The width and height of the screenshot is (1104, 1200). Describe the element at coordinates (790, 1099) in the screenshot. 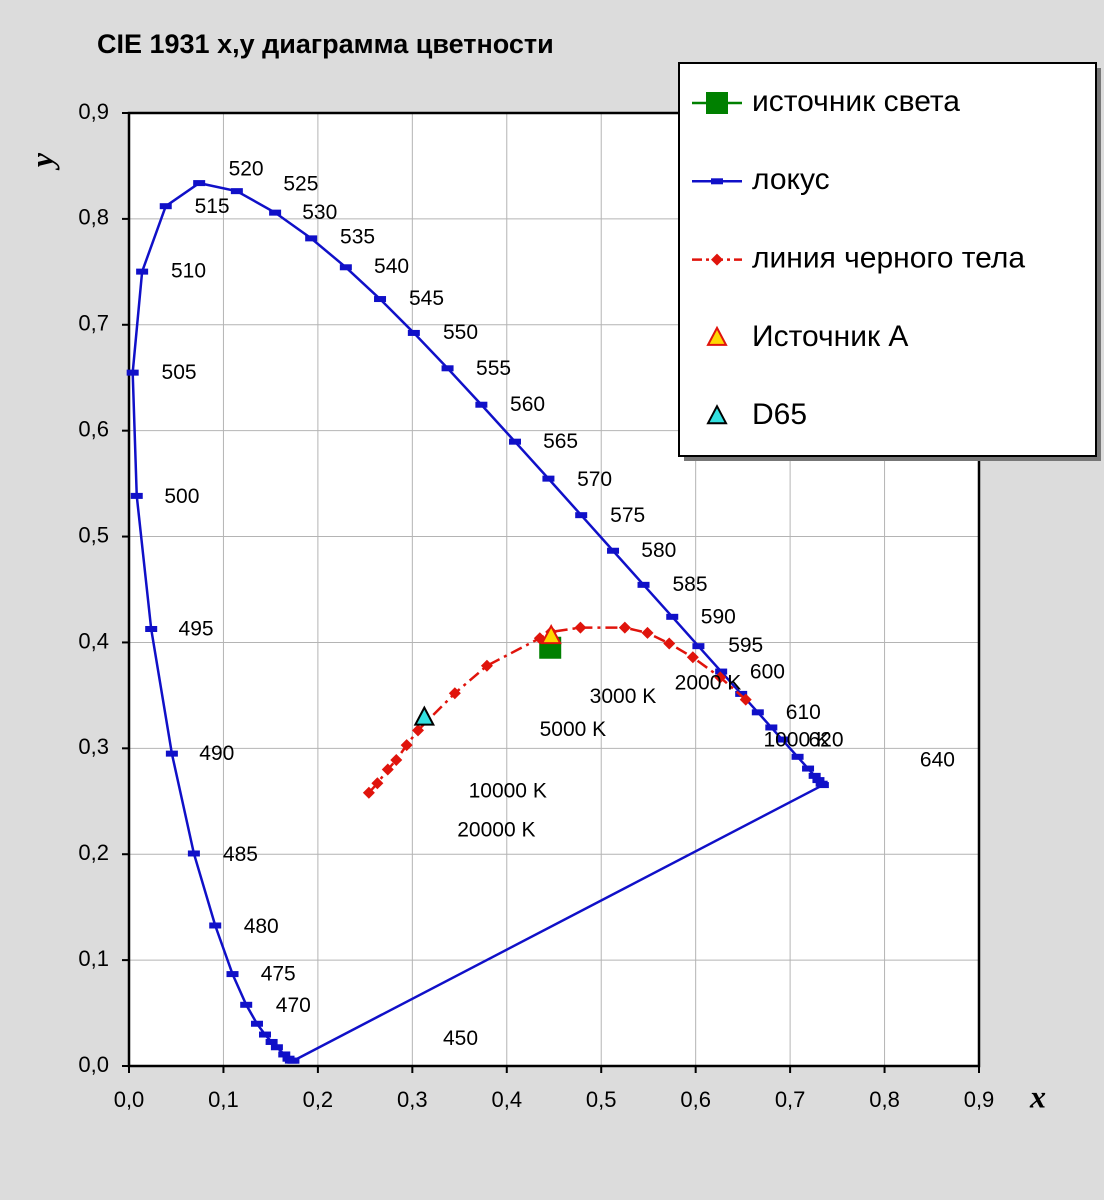

I see `x-tick-label: 0,7` at that location.